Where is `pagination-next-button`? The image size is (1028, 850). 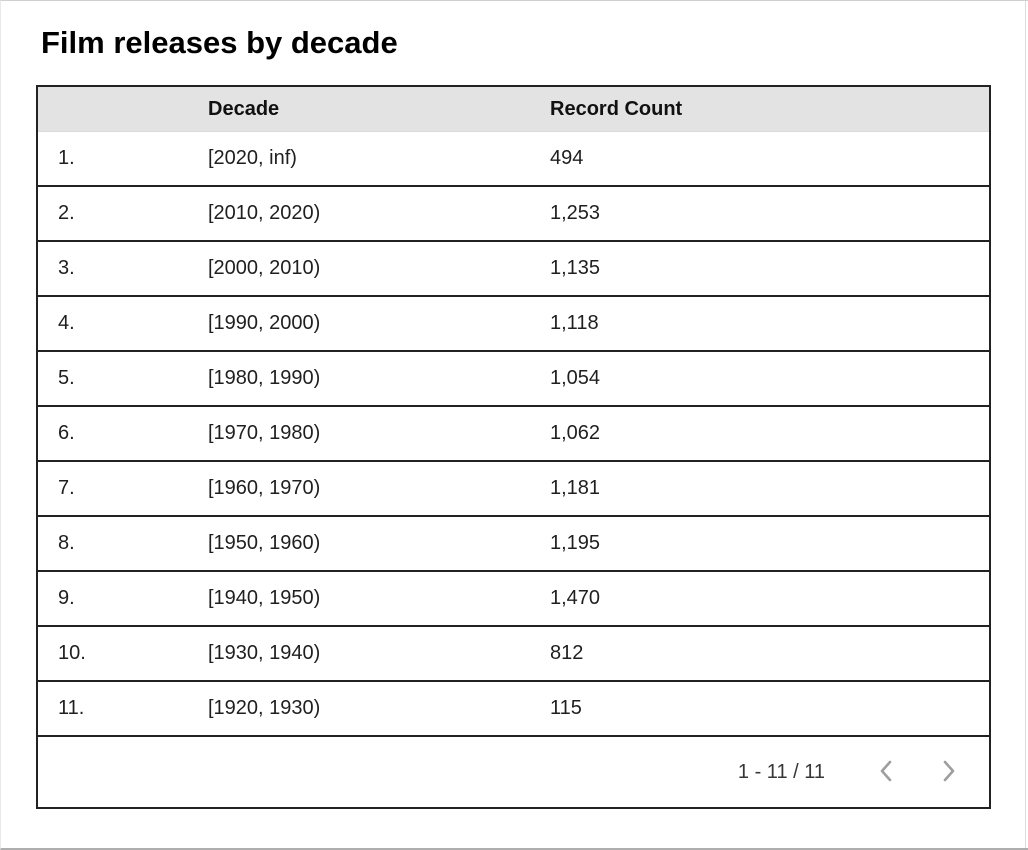
pagination-next-button is located at coordinates (949, 772).